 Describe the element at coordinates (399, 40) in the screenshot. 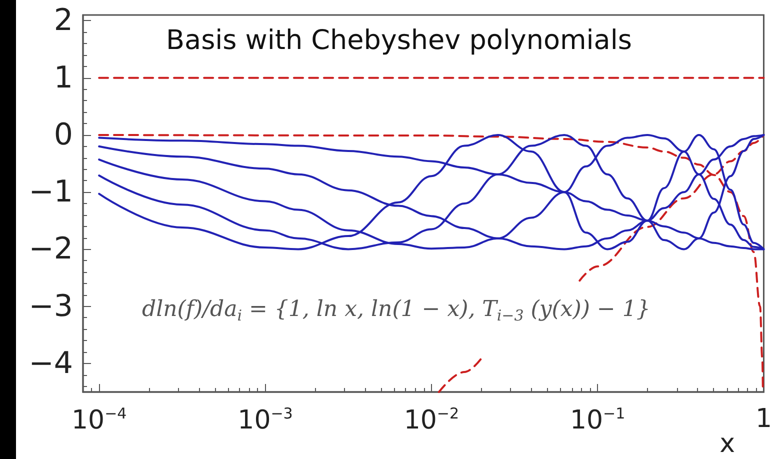

I see `chart-title: Basis with Chebyshev polynomials` at that location.